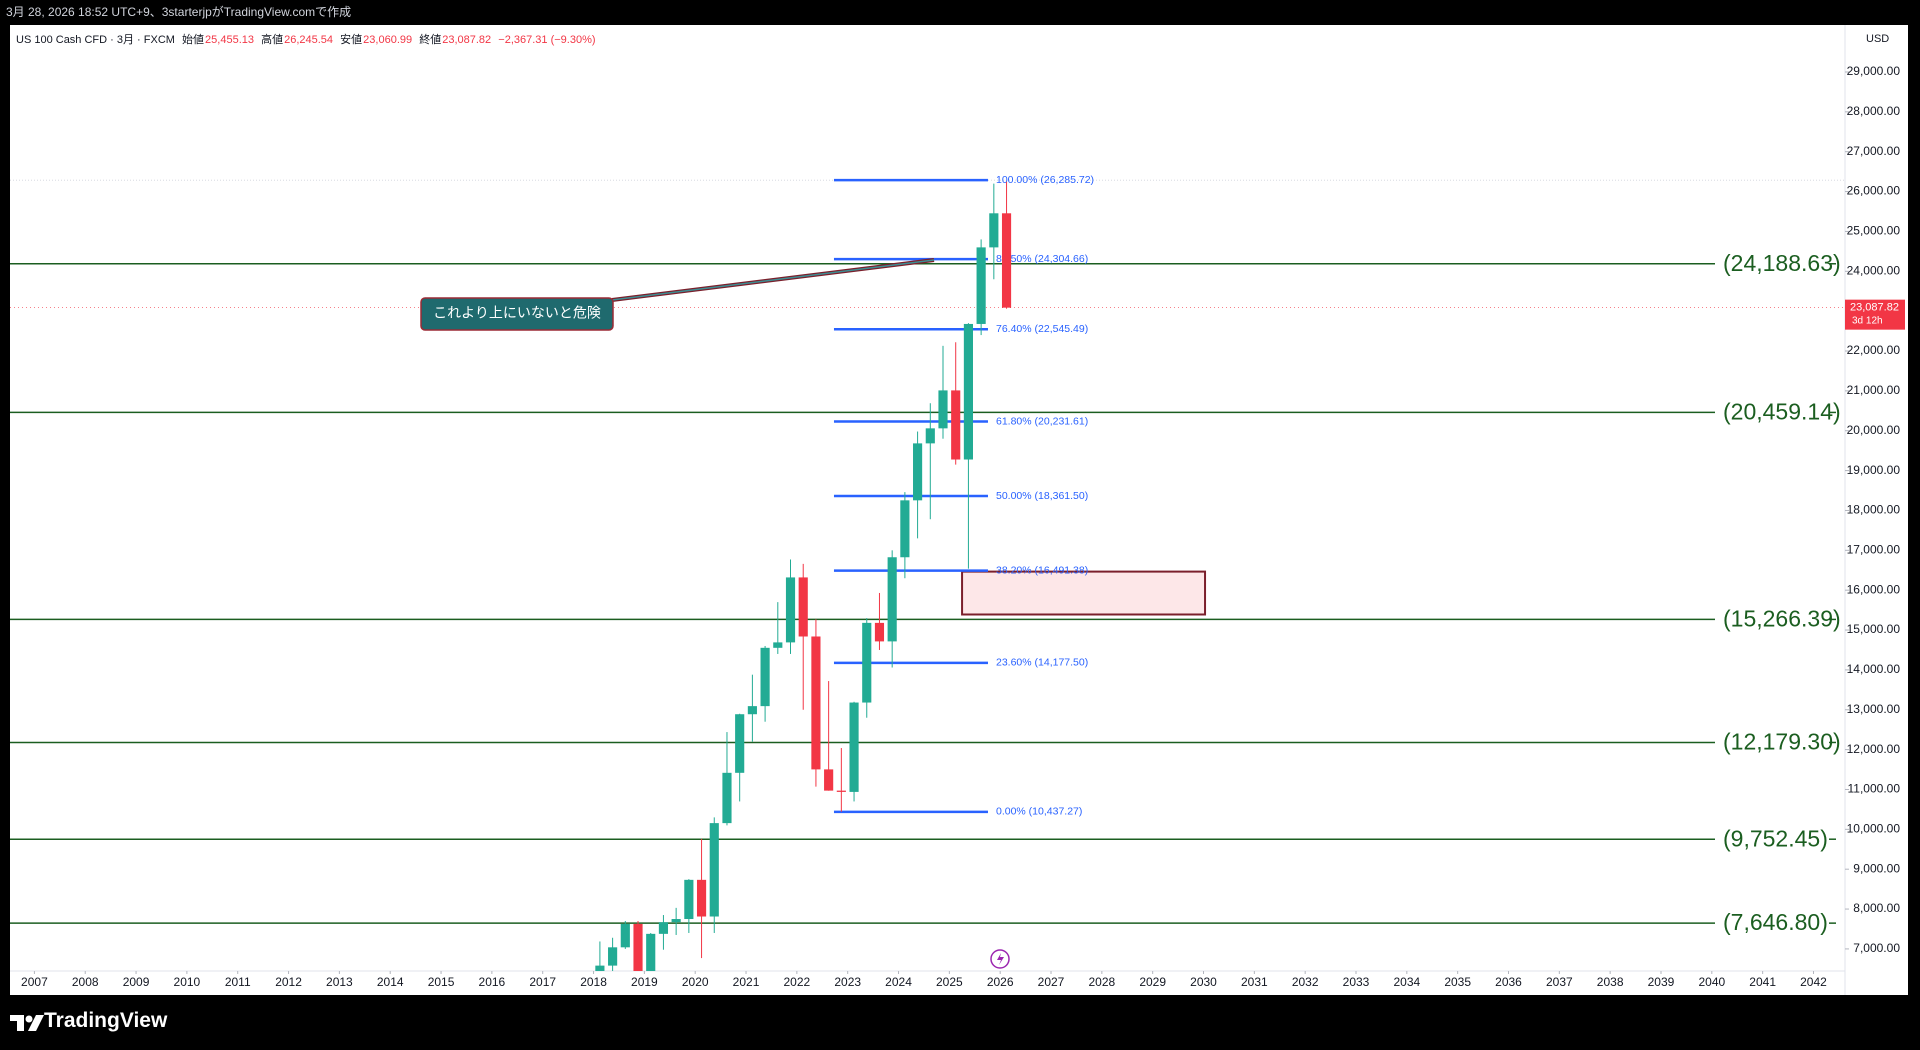  Describe the element at coordinates (1762, 982) in the screenshot. I see `x-tick-label: 2041` at that location.